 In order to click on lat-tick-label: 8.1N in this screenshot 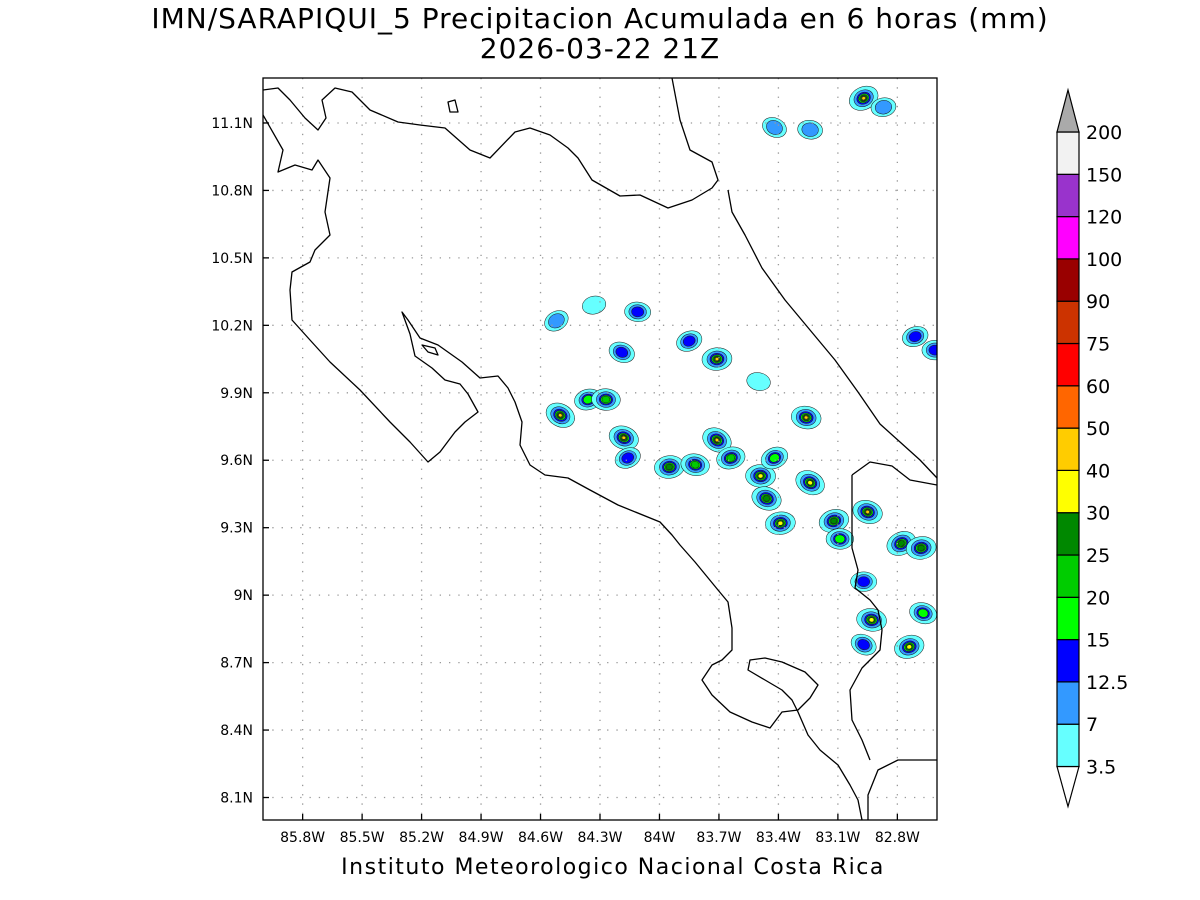, I will do `click(236, 799)`.